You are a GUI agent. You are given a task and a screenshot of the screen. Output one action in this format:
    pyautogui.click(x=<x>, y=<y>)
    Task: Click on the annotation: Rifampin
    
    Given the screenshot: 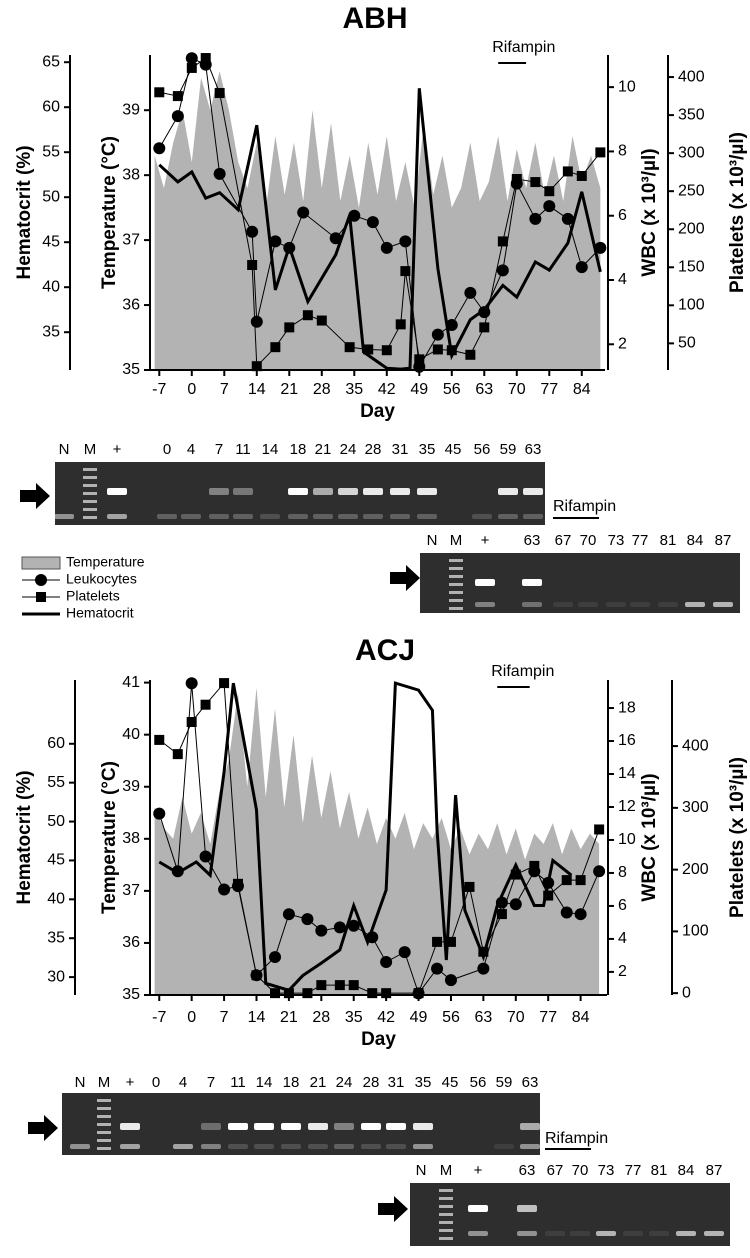 What is the action you would take?
    pyautogui.click(x=522, y=671)
    